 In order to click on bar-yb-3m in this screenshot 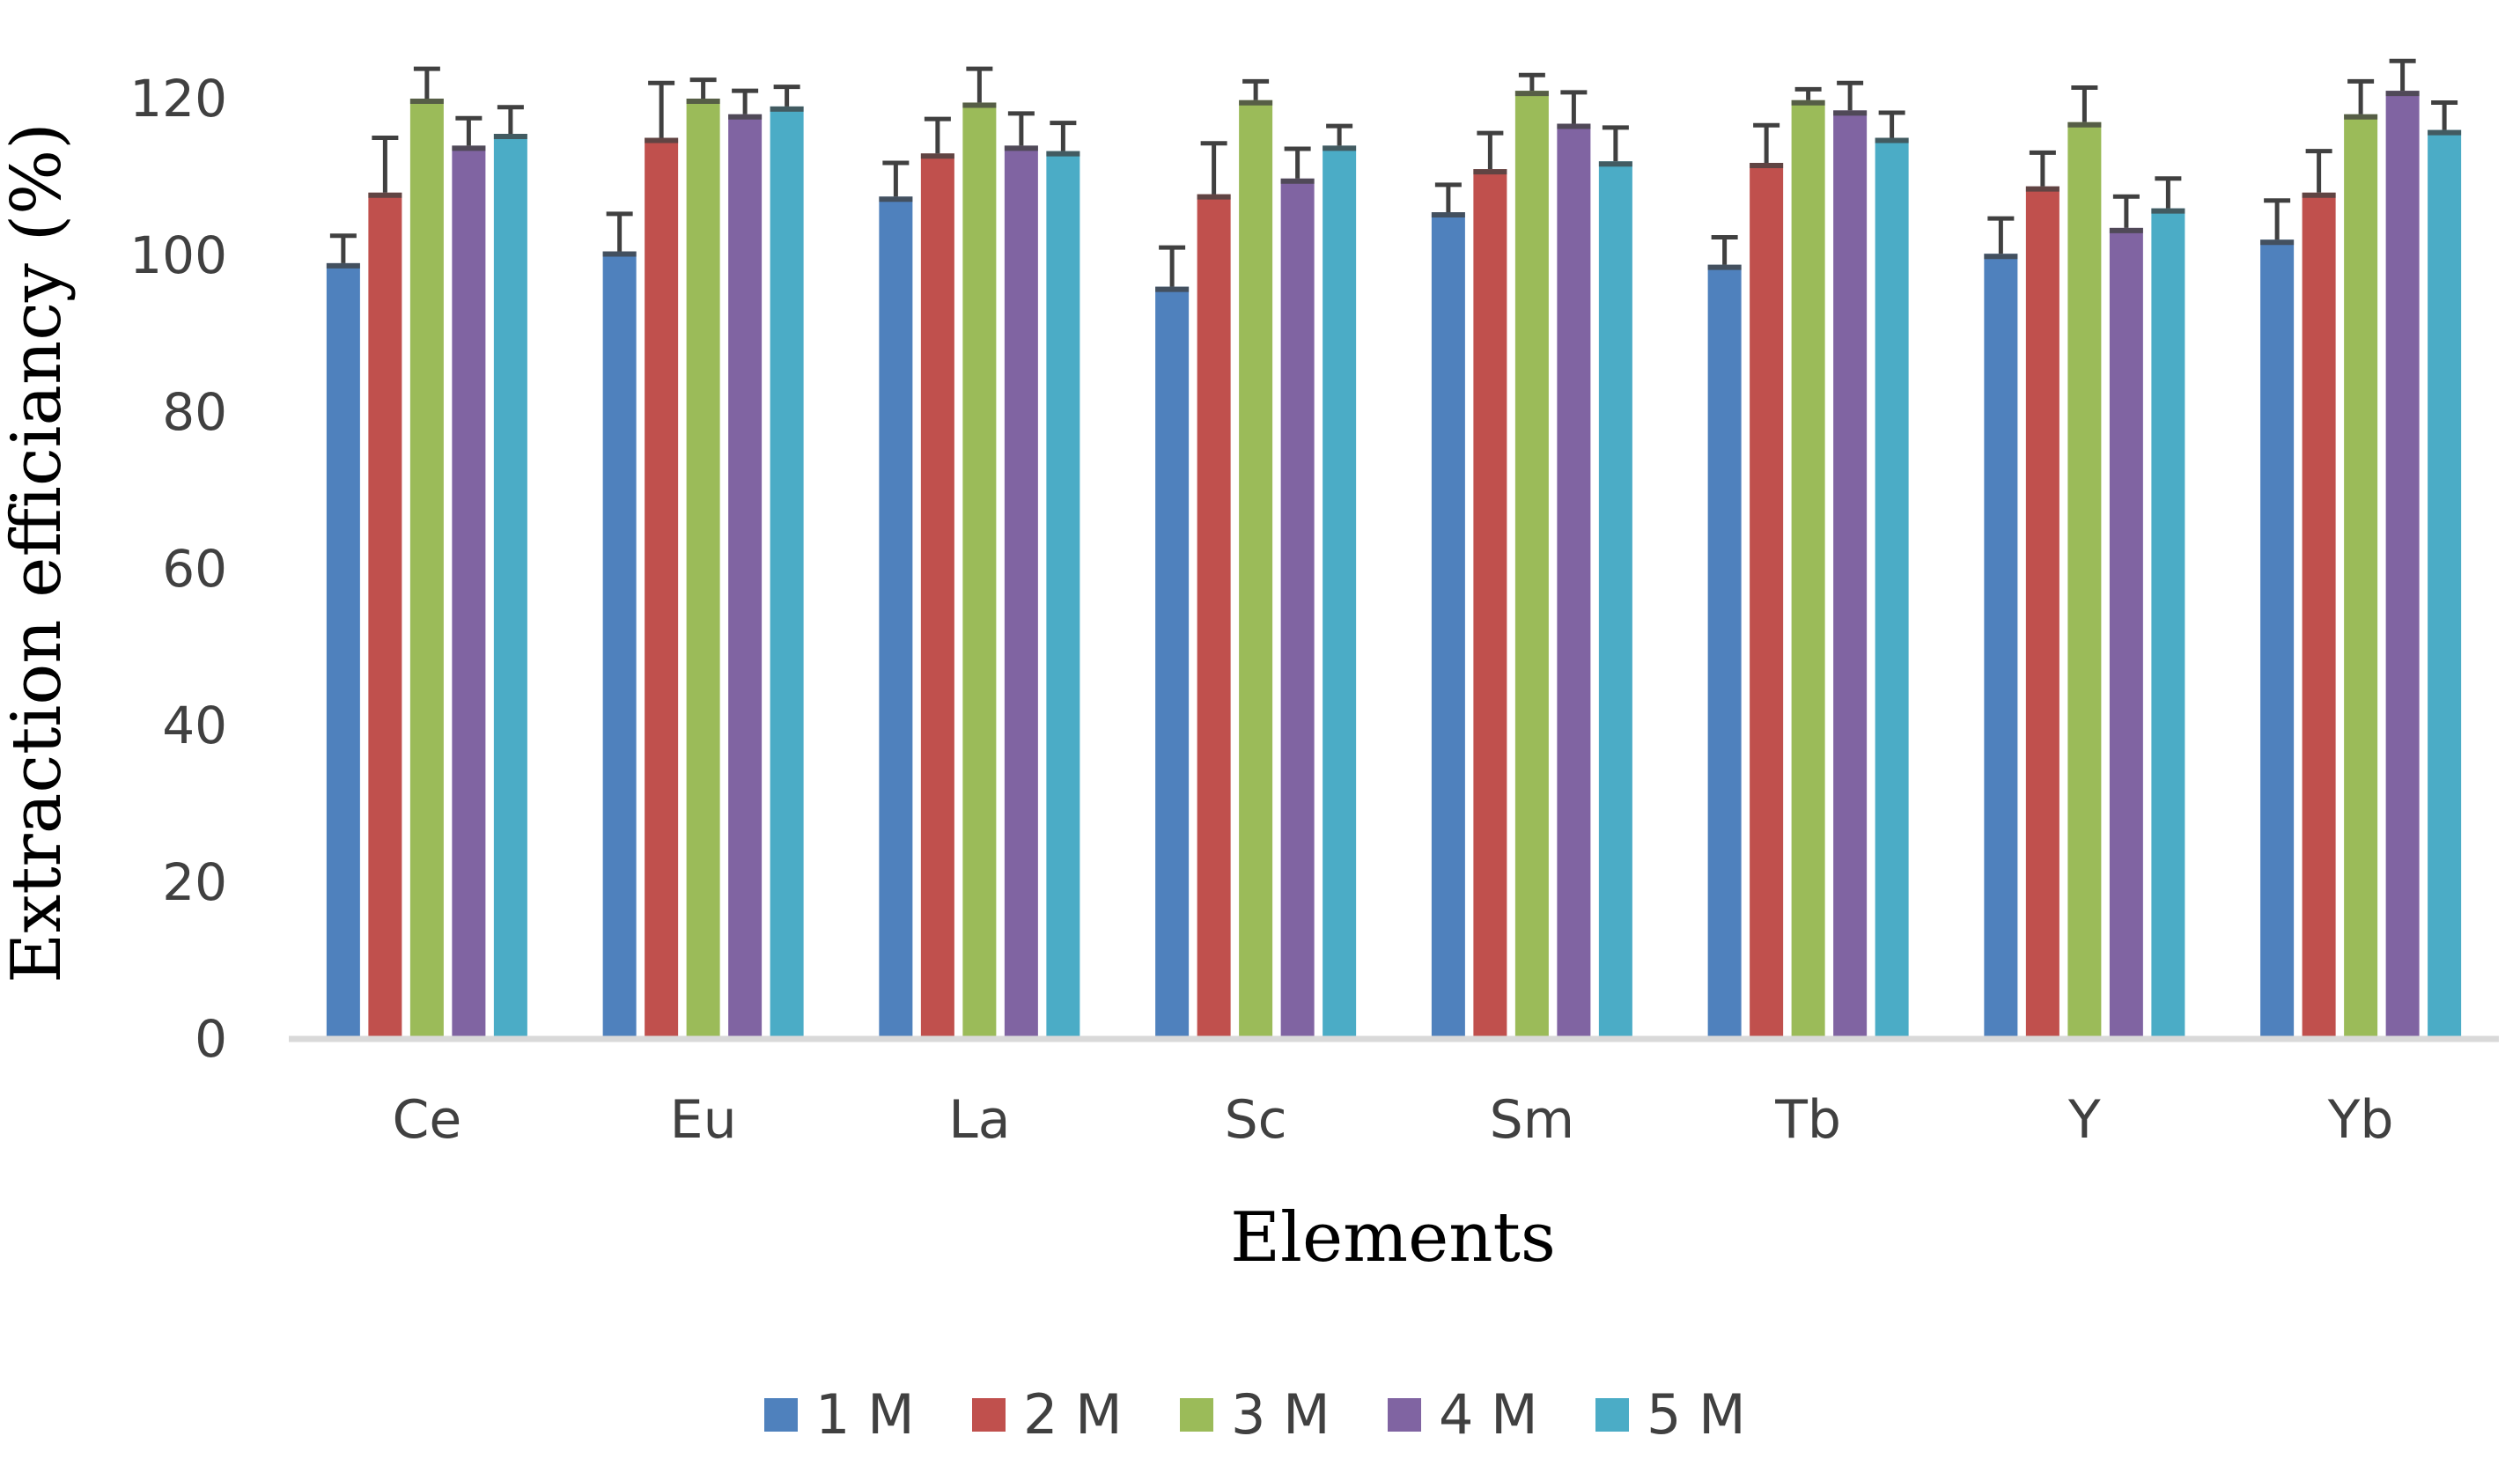, I will do `click(2361, 576)`.